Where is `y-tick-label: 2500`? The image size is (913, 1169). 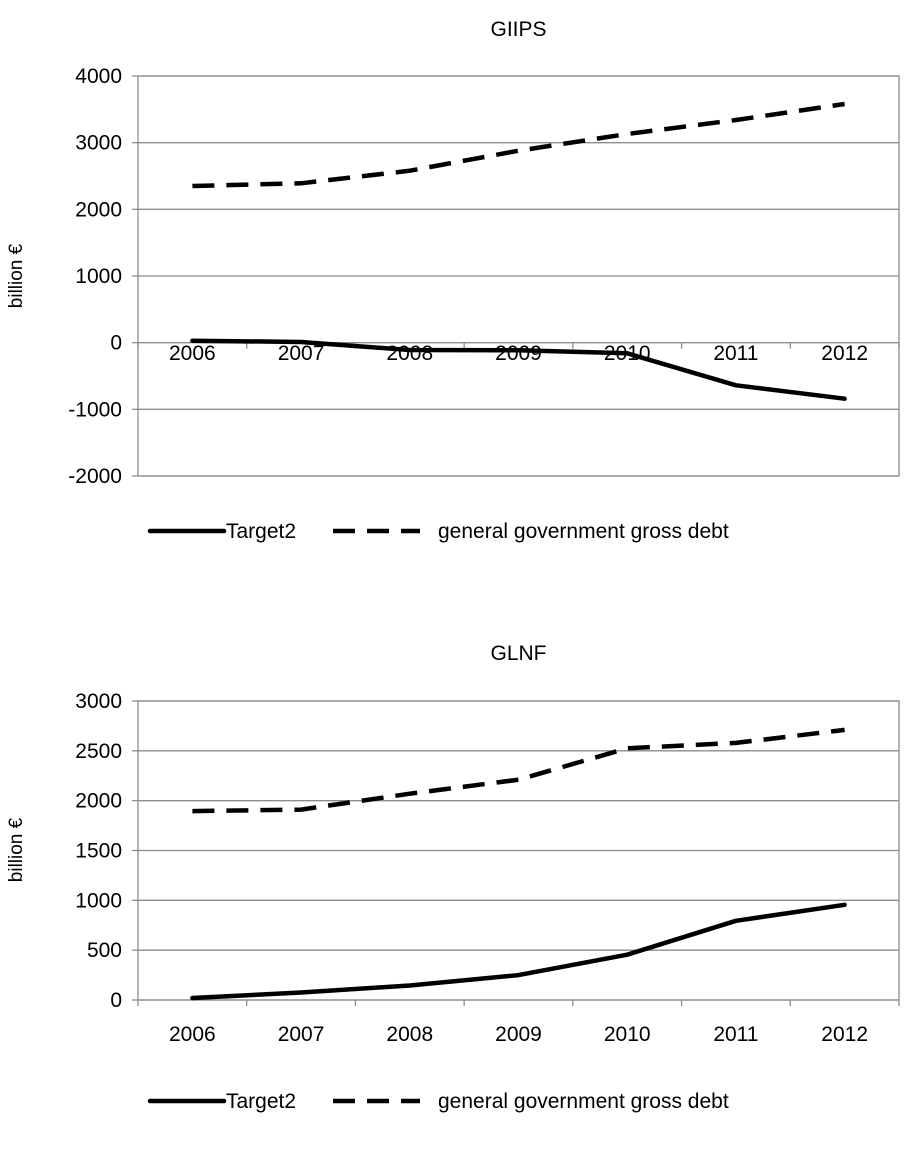 y-tick-label: 2500 is located at coordinates (98, 751).